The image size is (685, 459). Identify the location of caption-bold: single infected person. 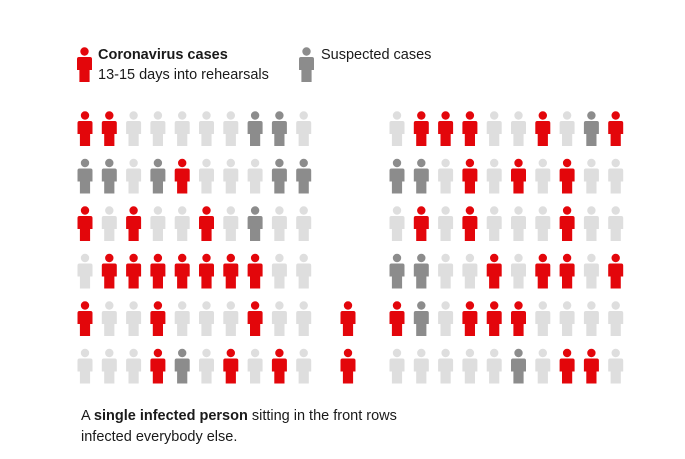
(170, 416).